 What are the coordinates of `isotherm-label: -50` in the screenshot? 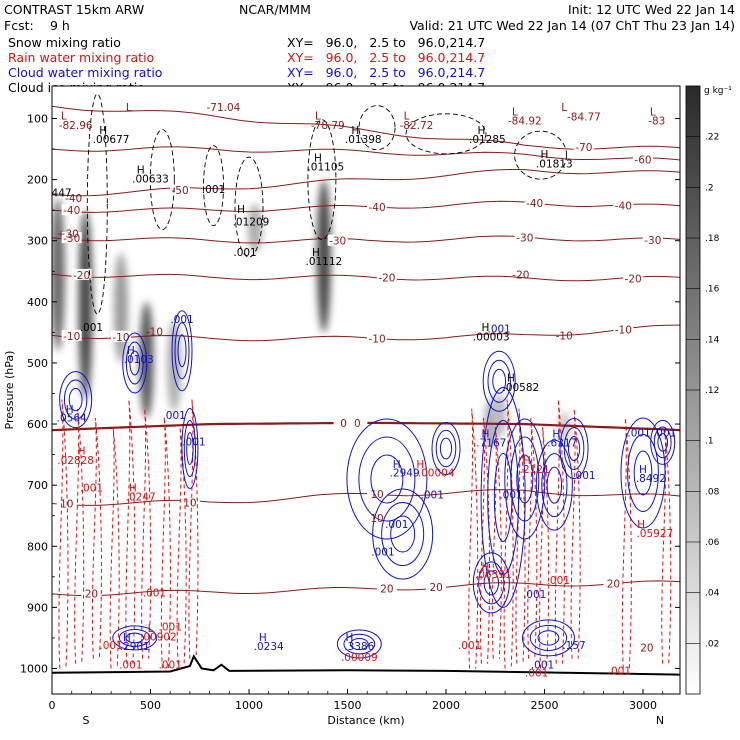 It's located at (179, 191).